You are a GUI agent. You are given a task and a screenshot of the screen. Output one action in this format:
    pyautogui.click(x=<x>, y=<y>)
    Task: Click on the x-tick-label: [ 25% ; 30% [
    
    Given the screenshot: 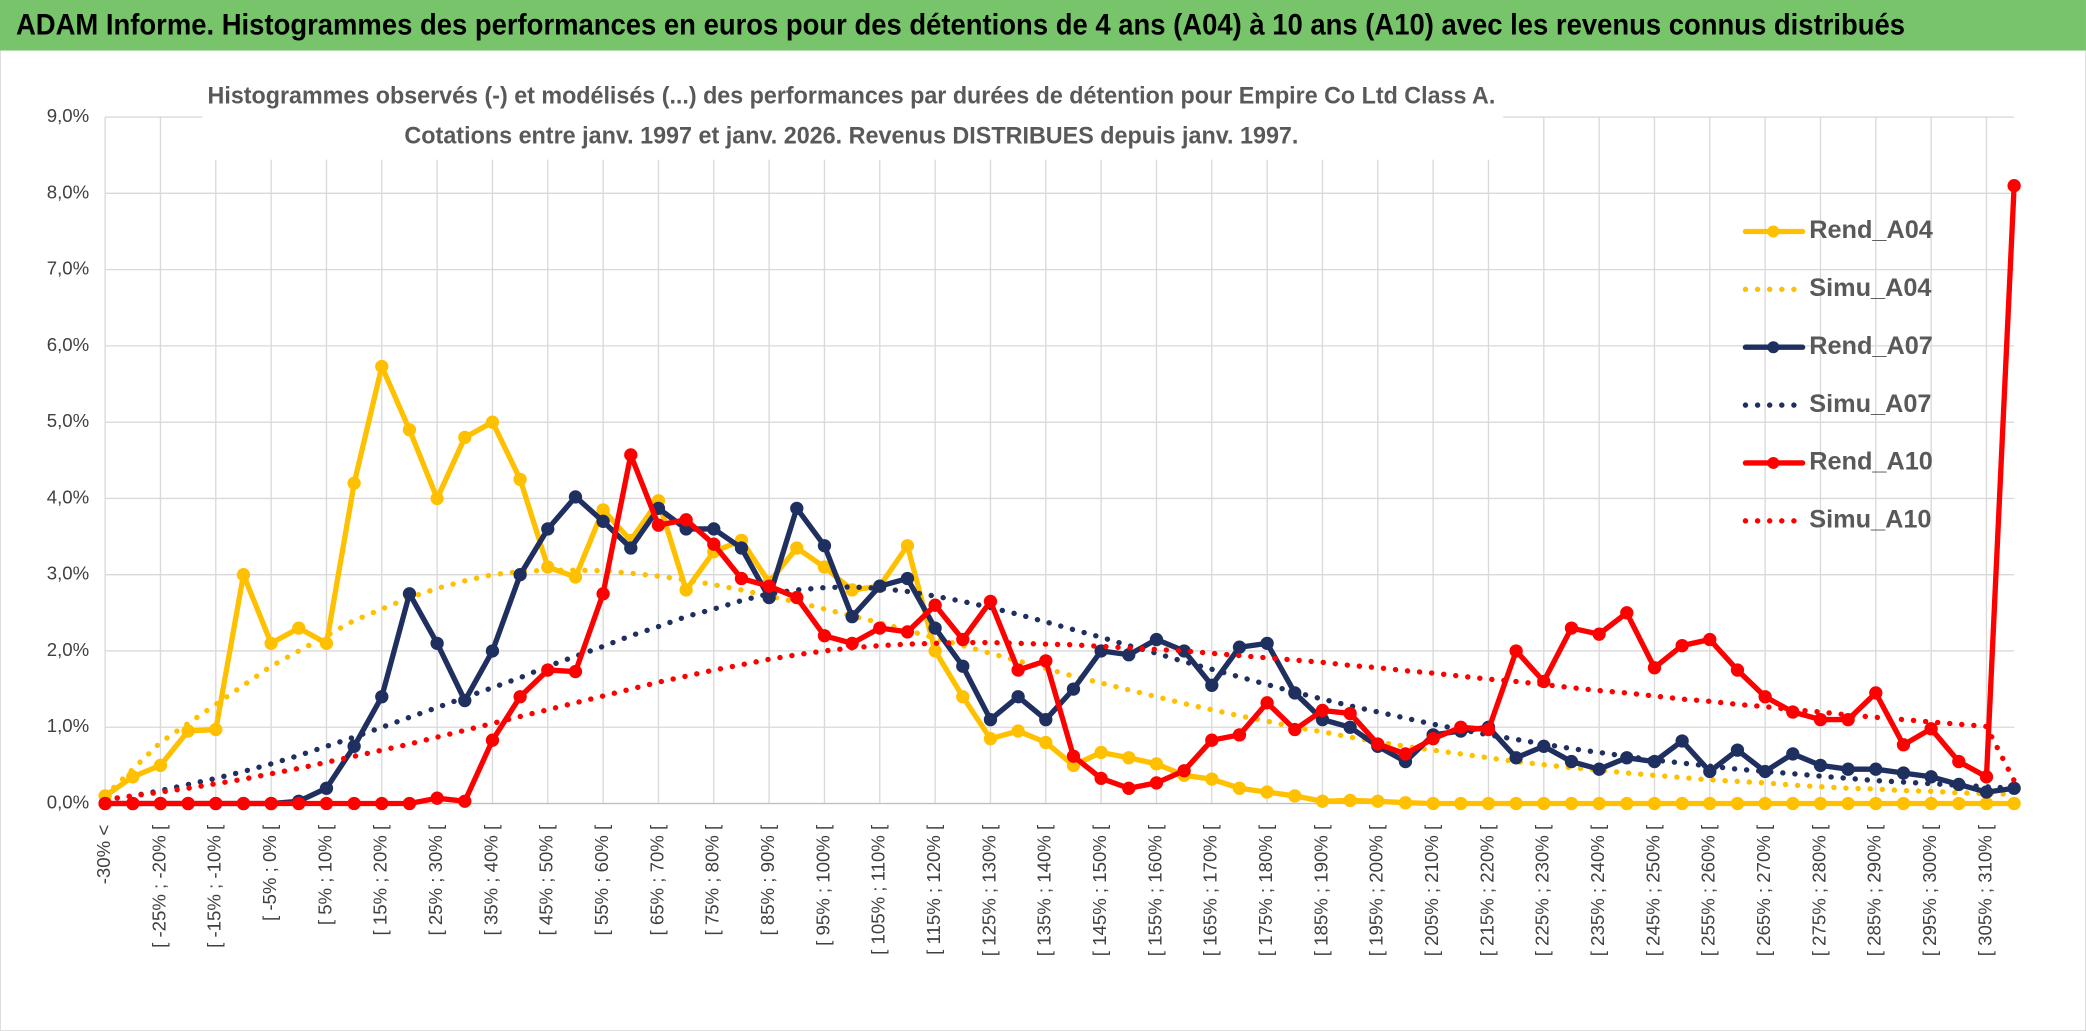 What is the action you would take?
    pyautogui.click(x=435, y=880)
    